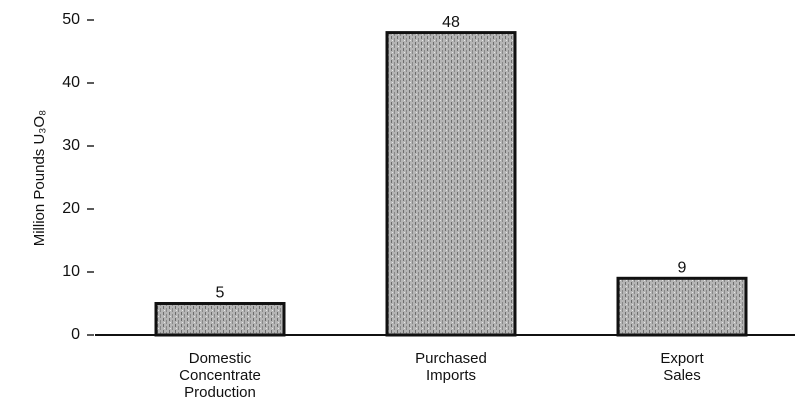  I want to click on y-axis-label: Million Pounds U₃O₈, so click(39, 178).